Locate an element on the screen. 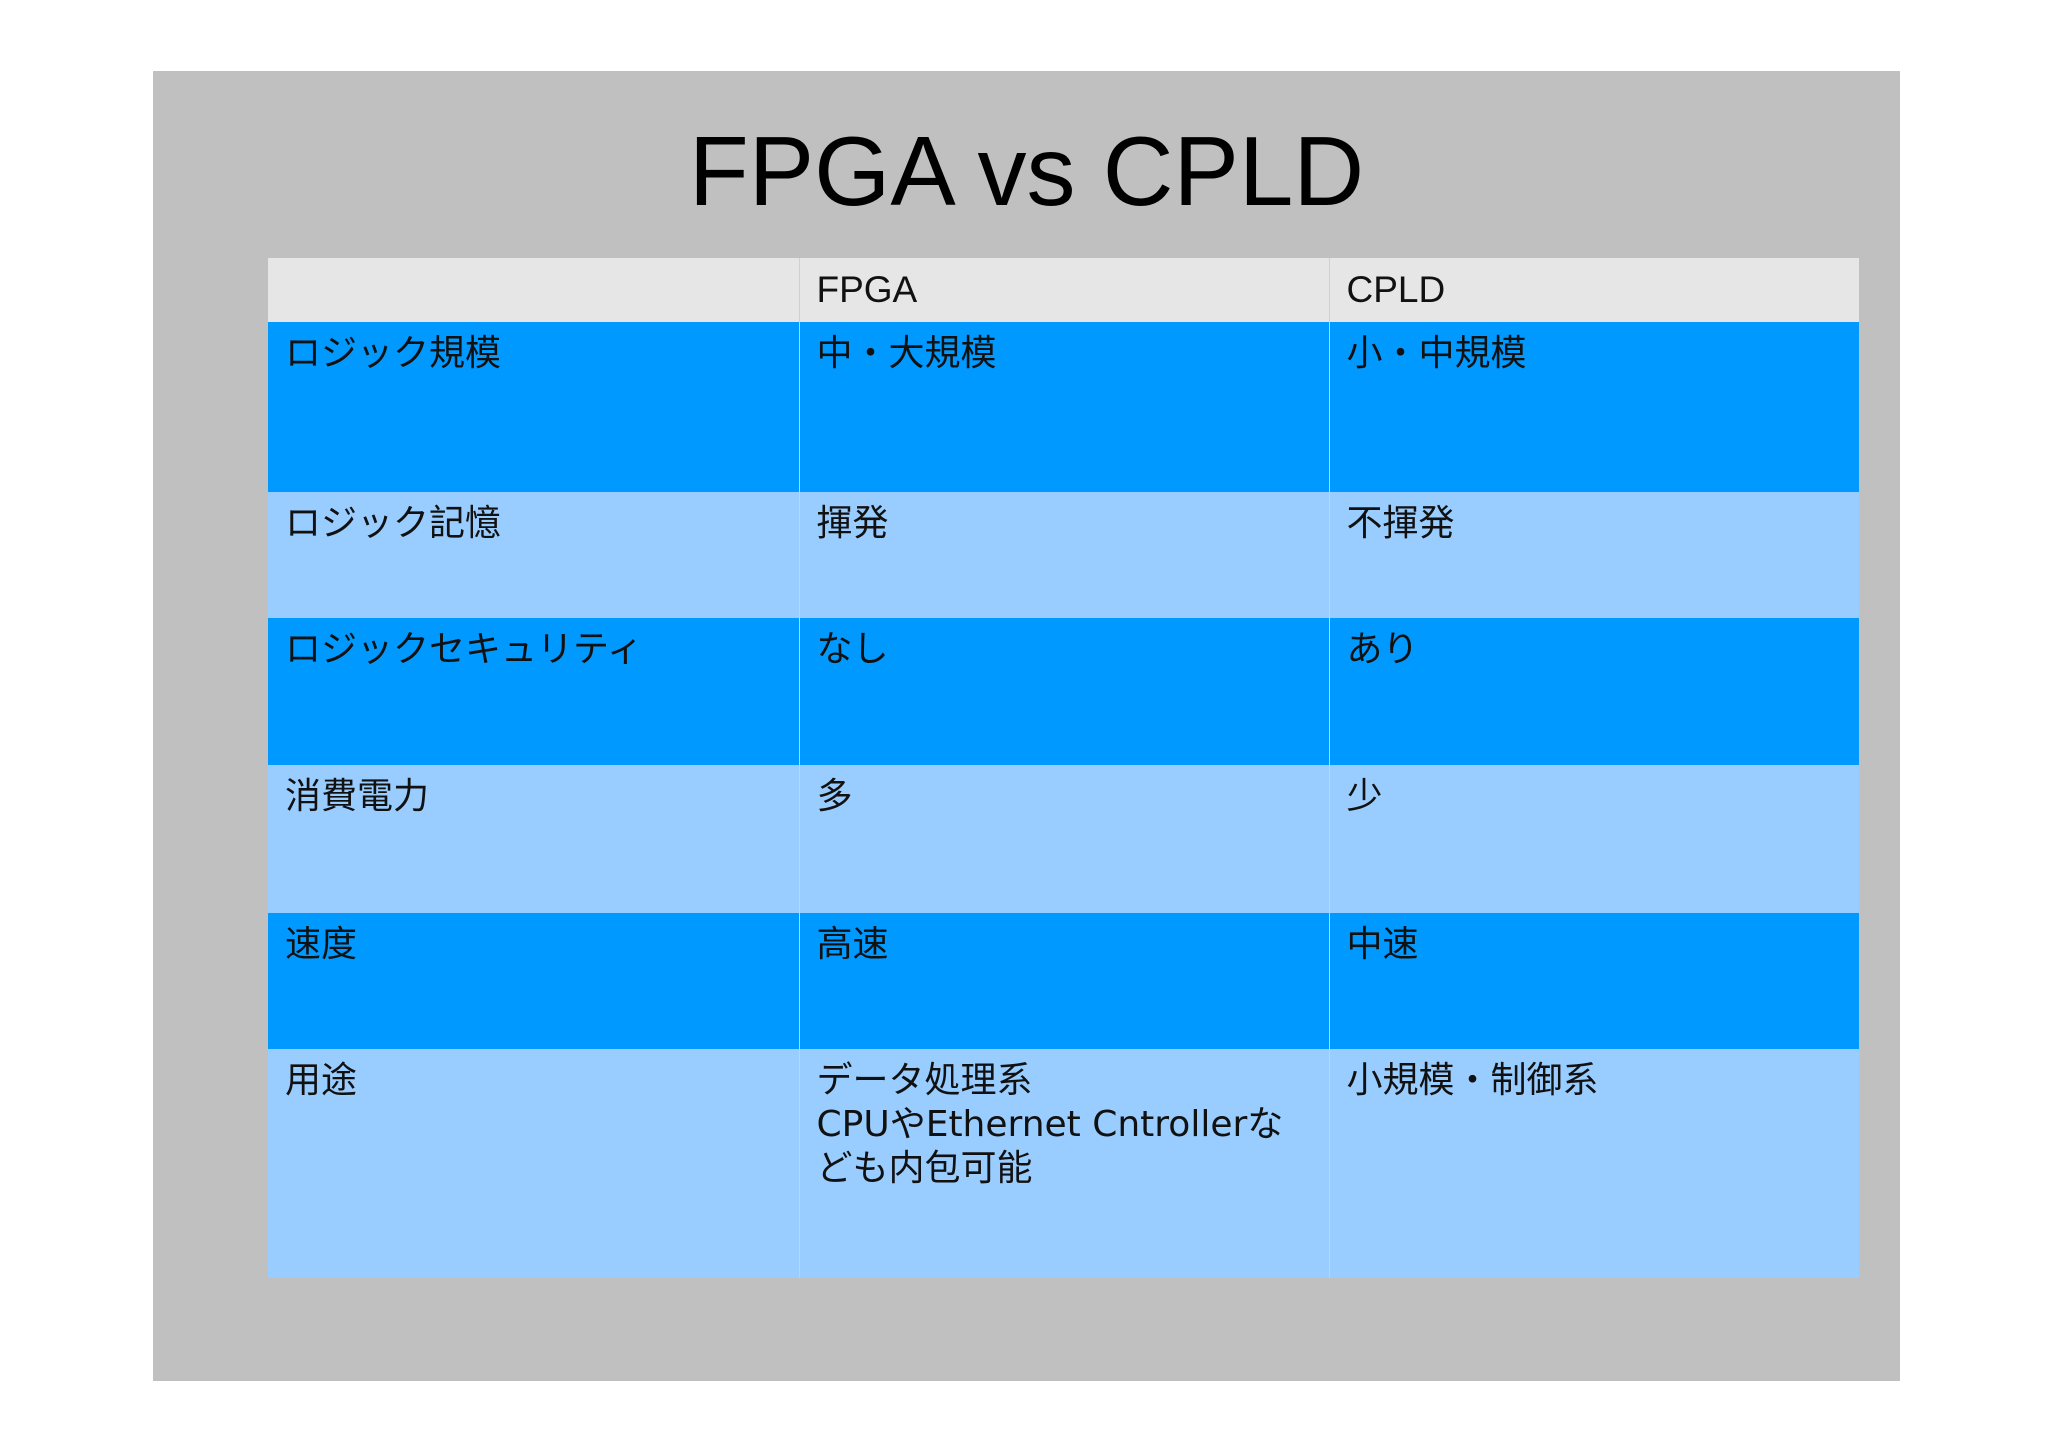  header-row: FPGA CPLD is located at coordinates (1063, 290).